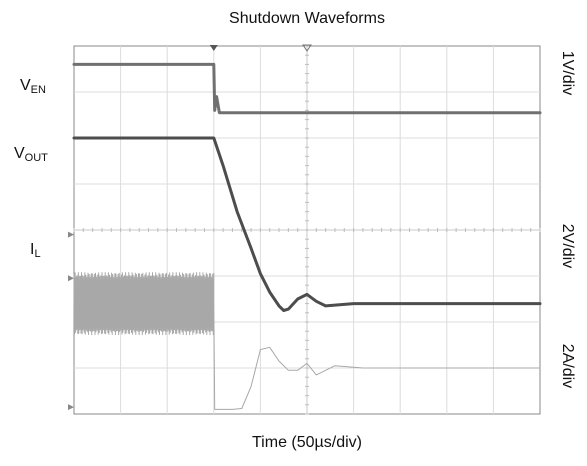 This screenshot has width=587, height=466. What do you see at coordinates (307, 48) in the screenshot?
I see `center-marker` at bounding box center [307, 48].